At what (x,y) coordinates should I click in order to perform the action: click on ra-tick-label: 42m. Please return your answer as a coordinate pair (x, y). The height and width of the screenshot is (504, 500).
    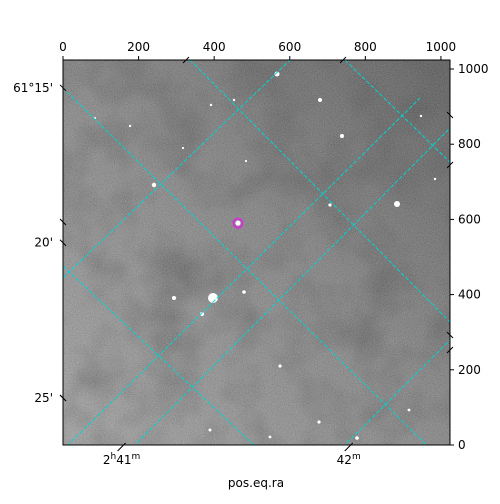
    Looking at the image, I should click on (349, 459).